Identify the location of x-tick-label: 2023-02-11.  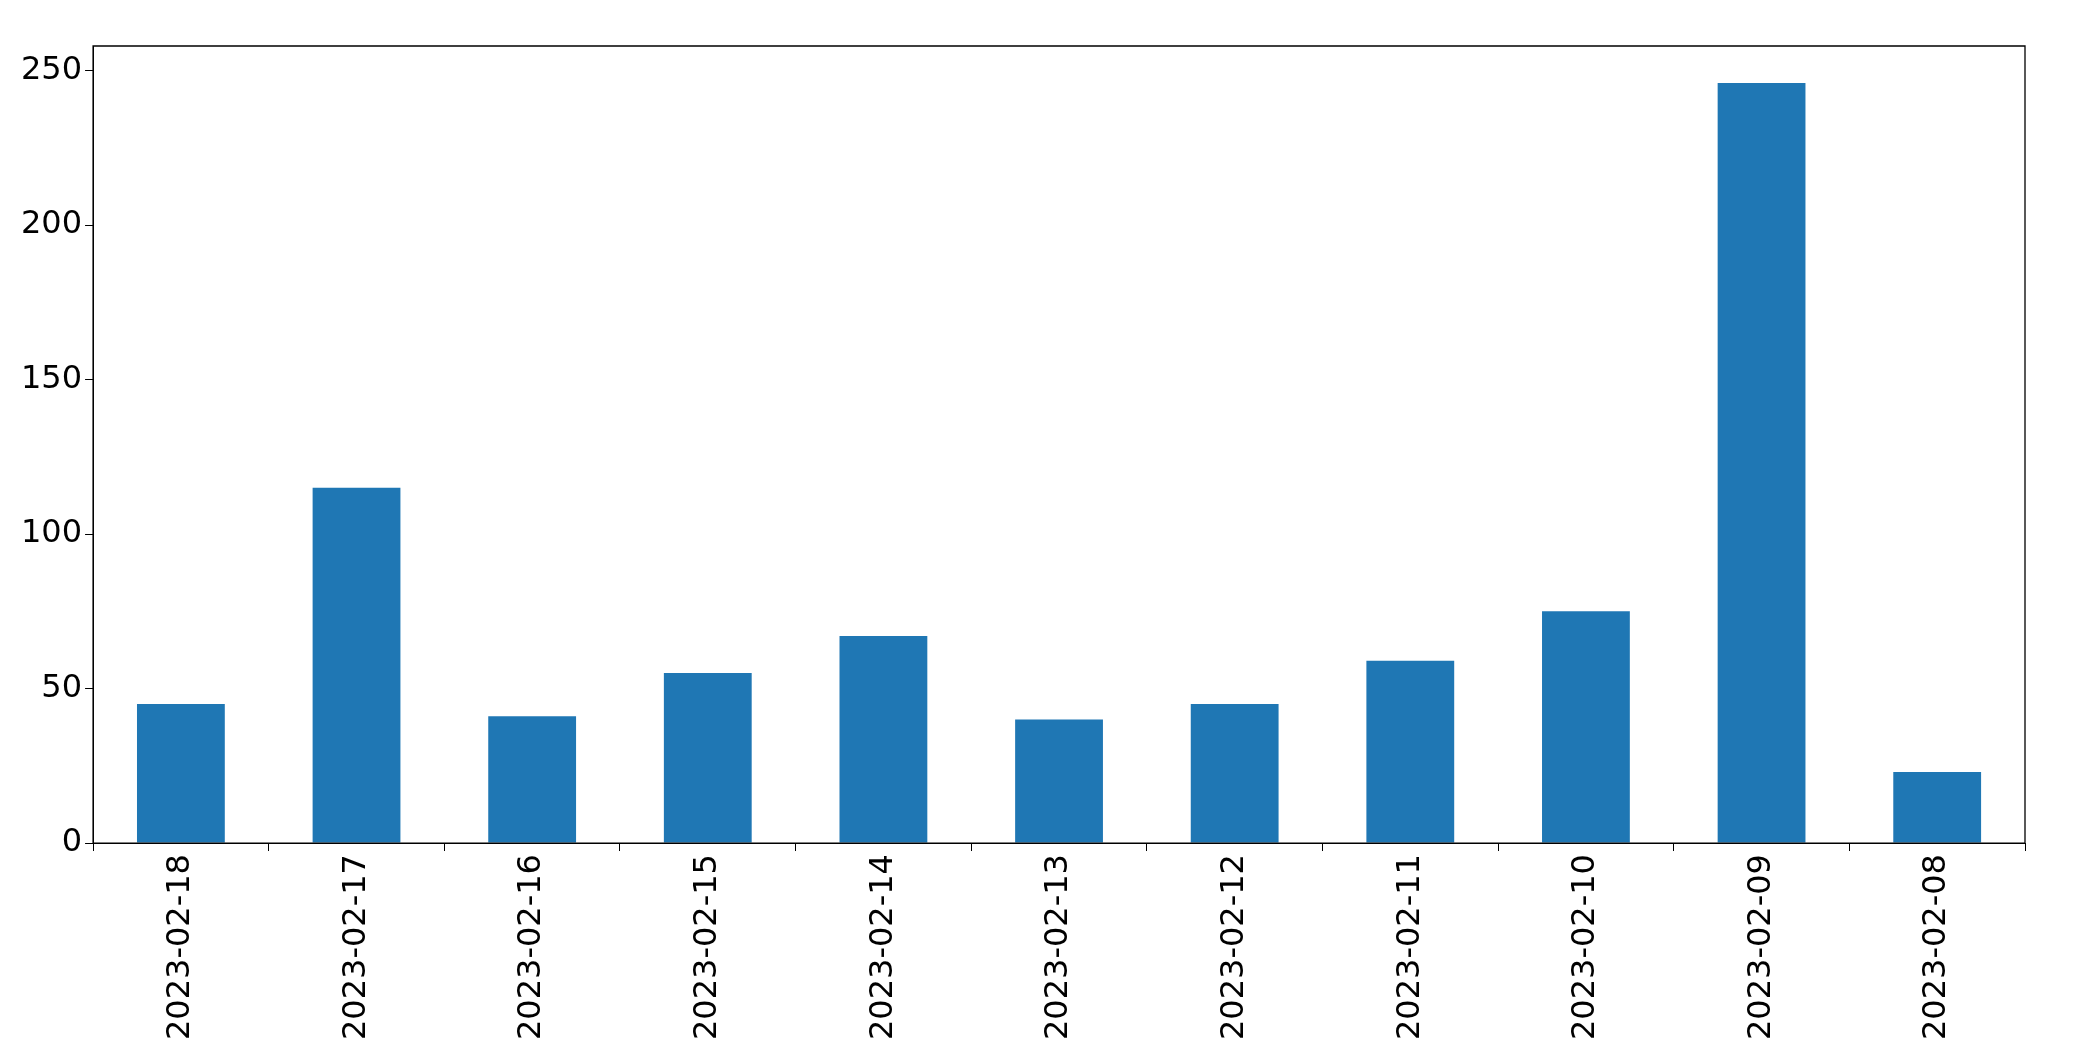
(1407, 947).